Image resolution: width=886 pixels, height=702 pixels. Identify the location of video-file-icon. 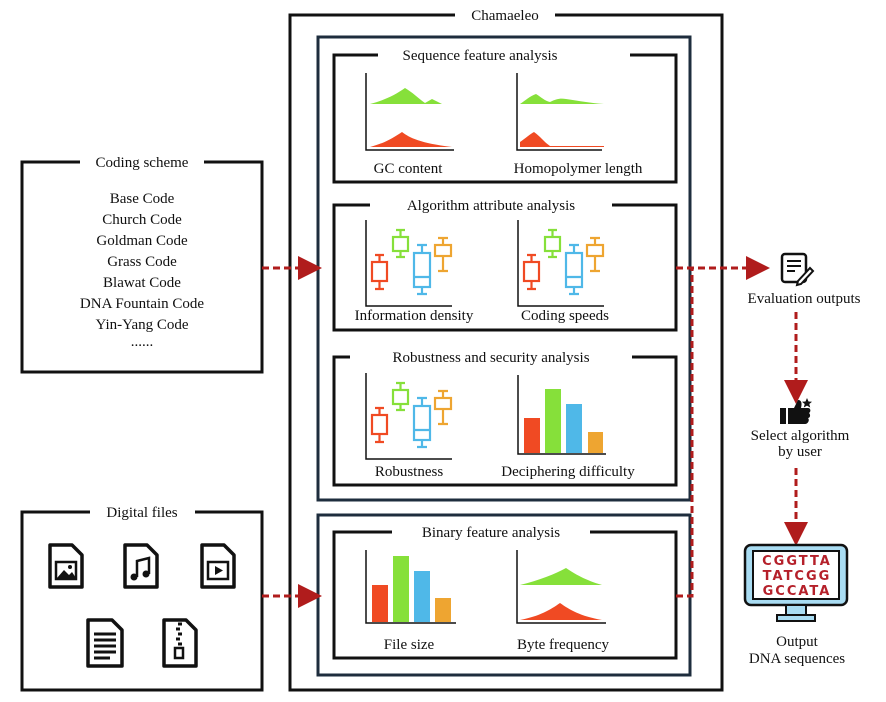
(218, 566).